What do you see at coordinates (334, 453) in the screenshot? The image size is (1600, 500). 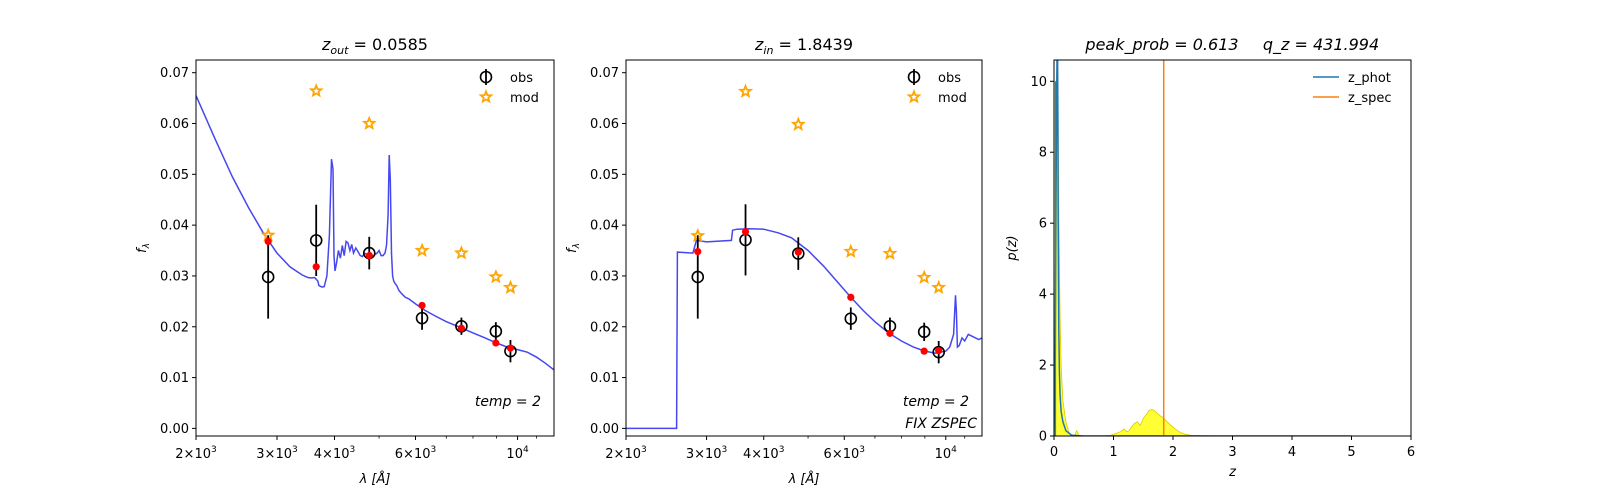 I see `x-tick-label: 4×10³` at bounding box center [334, 453].